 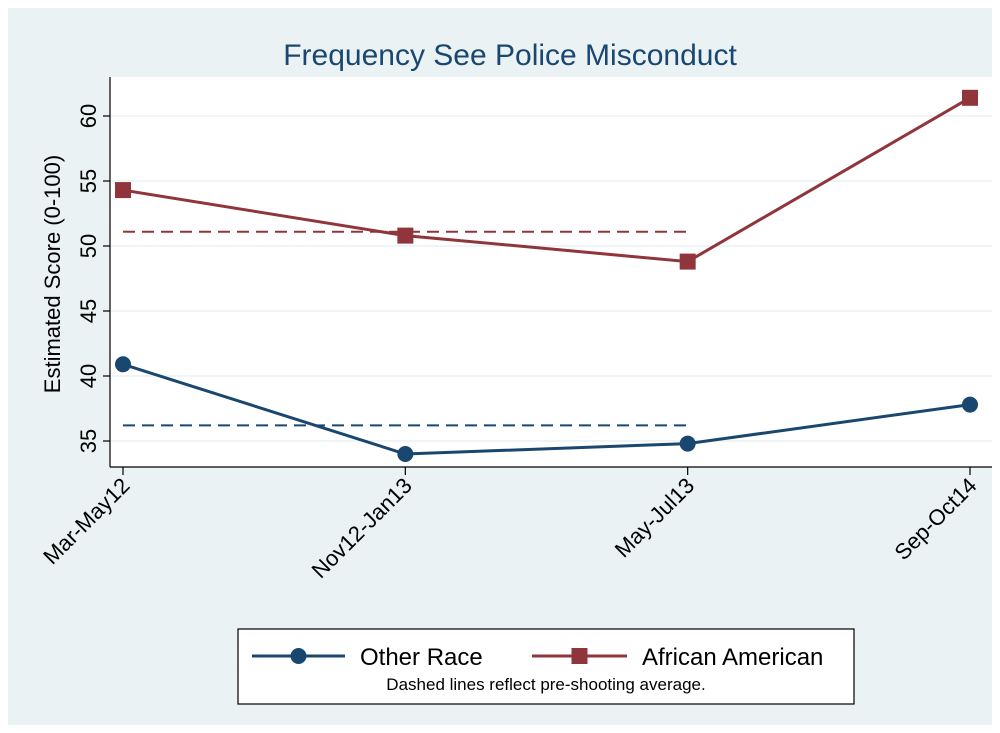 What do you see at coordinates (732, 657) in the screenshot?
I see `legend-label: African American` at bounding box center [732, 657].